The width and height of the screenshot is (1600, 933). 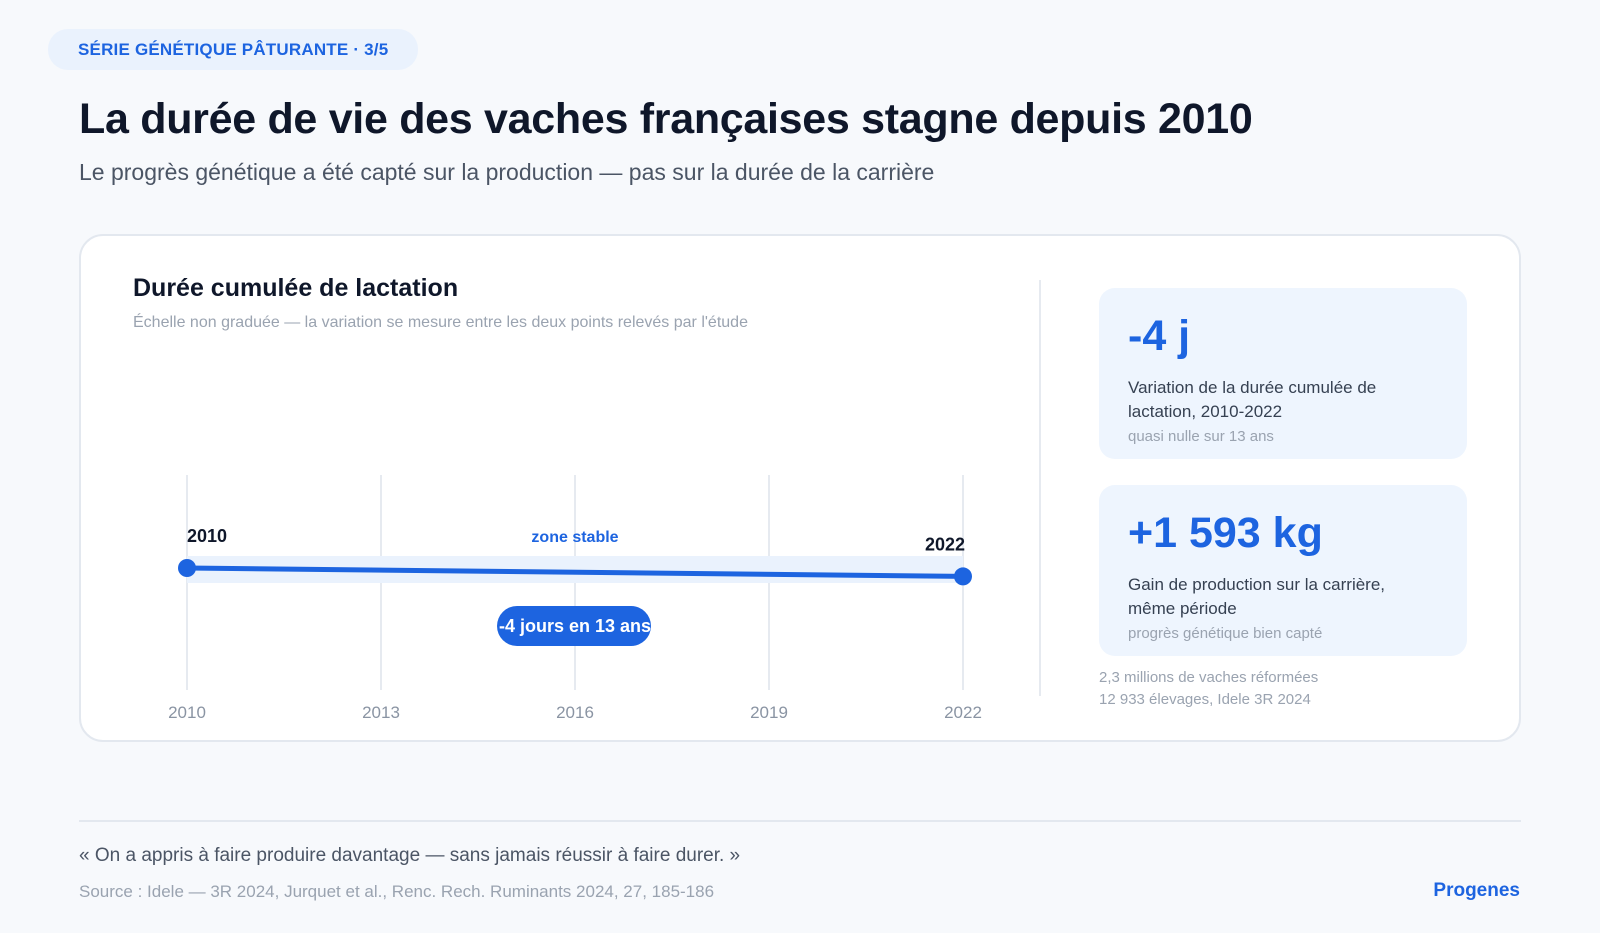 What do you see at coordinates (1159, 336) in the screenshot?
I see `kpi-value: -4 j` at bounding box center [1159, 336].